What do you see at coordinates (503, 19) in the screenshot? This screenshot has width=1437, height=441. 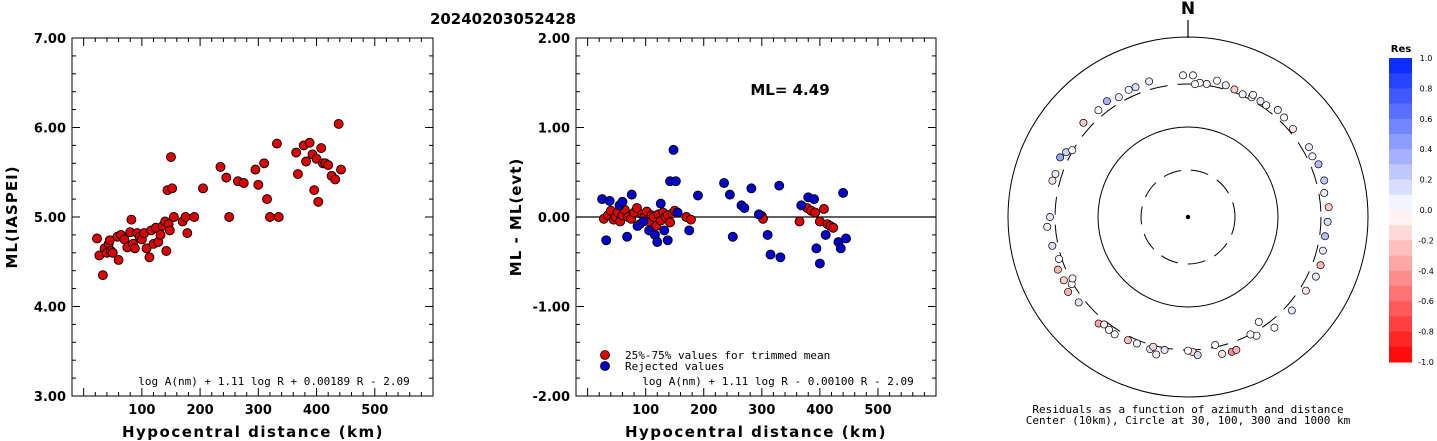 I see `event-id-title: 20240203052428` at bounding box center [503, 19].